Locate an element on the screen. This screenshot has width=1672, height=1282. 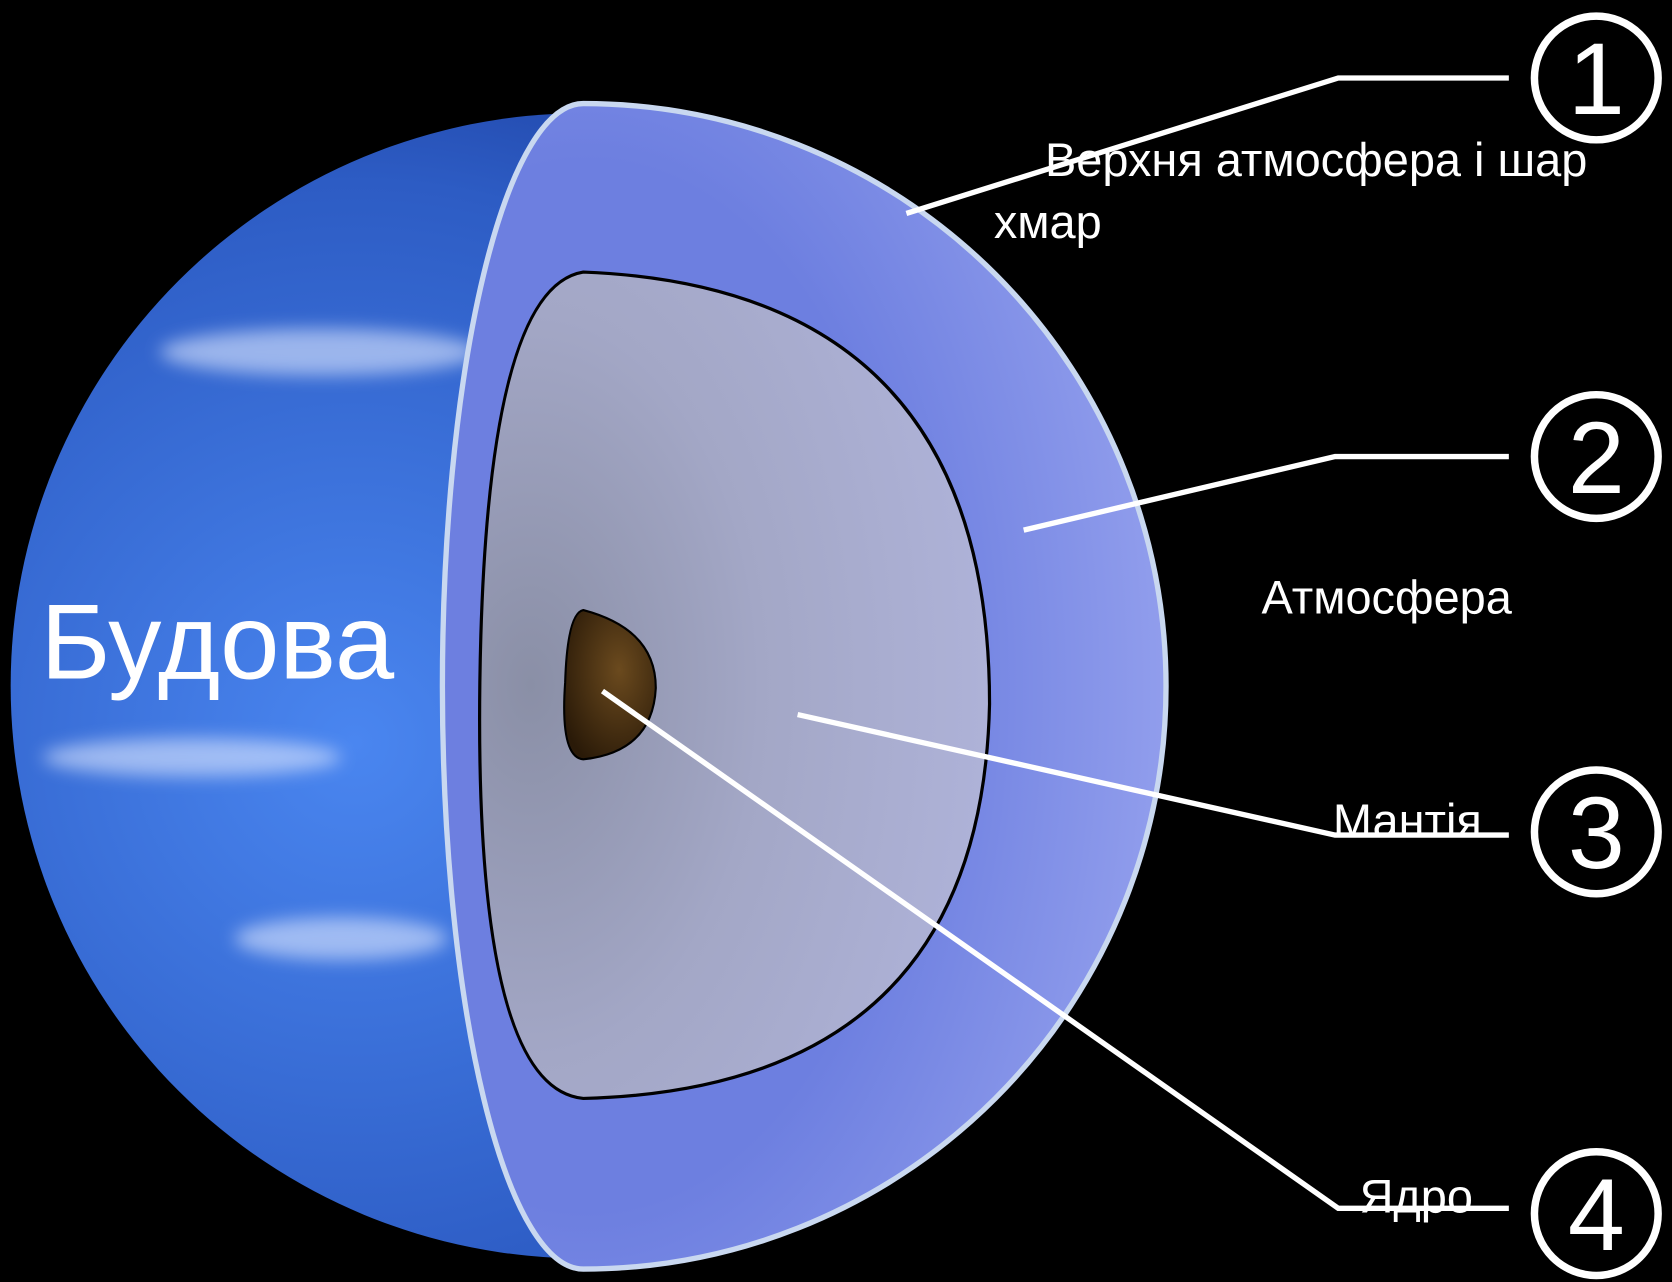
layer-label-box: Верхня атмосфера і шар хмар is located at coordinates (1290, 191).